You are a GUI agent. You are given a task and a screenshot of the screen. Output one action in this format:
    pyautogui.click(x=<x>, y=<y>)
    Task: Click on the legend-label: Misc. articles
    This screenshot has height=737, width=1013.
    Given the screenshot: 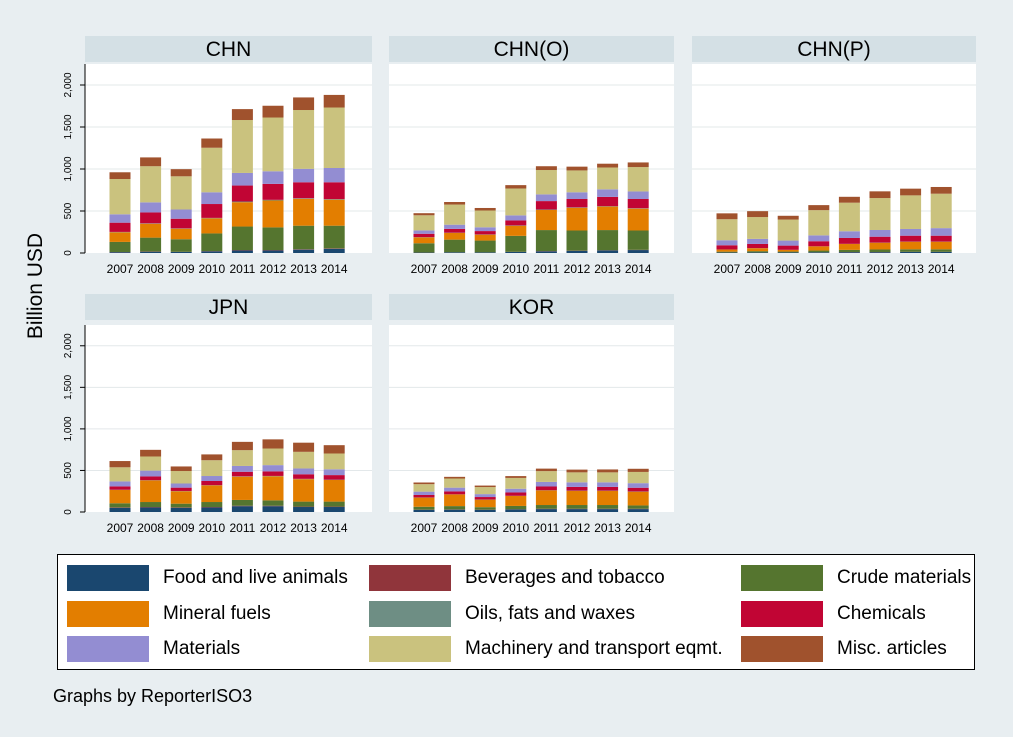 What is the action you would take?
    pyautogui.click(x=892, y=648)
    